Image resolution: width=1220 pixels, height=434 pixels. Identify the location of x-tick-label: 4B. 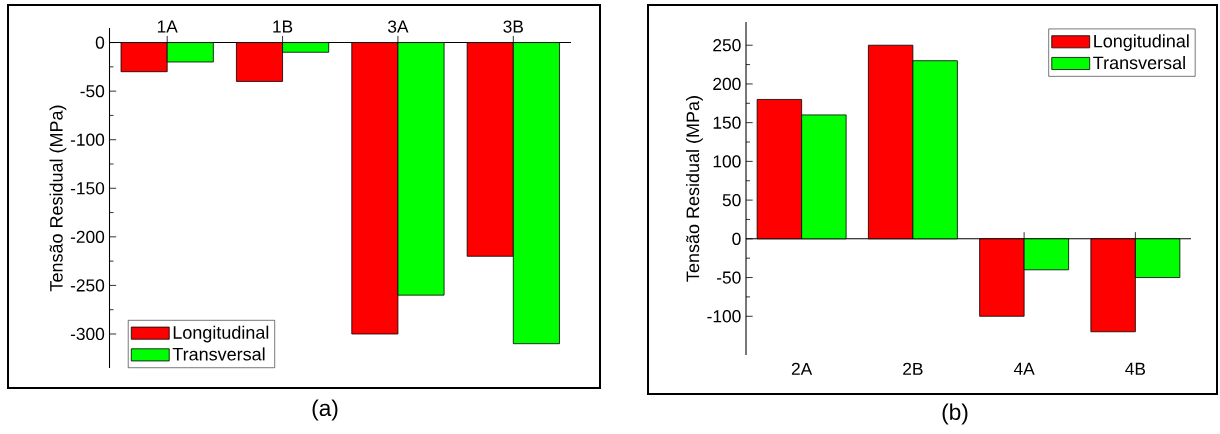
(1135, 368).